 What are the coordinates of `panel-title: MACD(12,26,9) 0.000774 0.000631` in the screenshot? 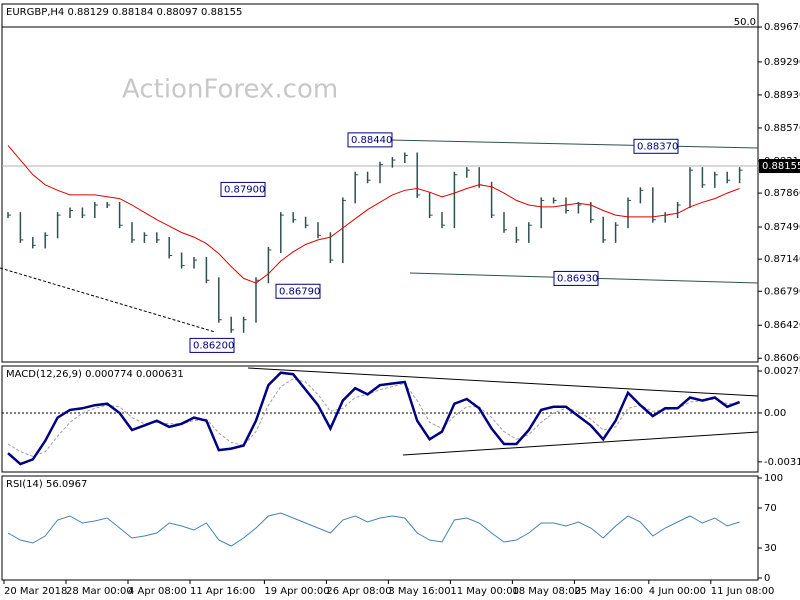 It's located at (95, 374).